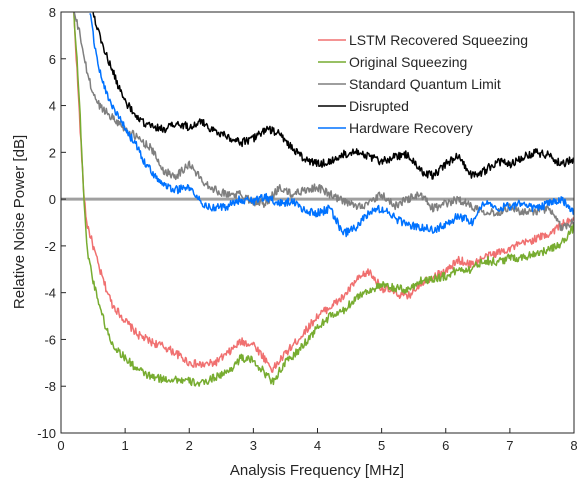 This screenshot has width=579, height=483. What do you see at coordinates (411, 128) in the screenshot?
I see `legend-label-hardware-recovery: Hardware Recovery` at bounding box center [411, 128].